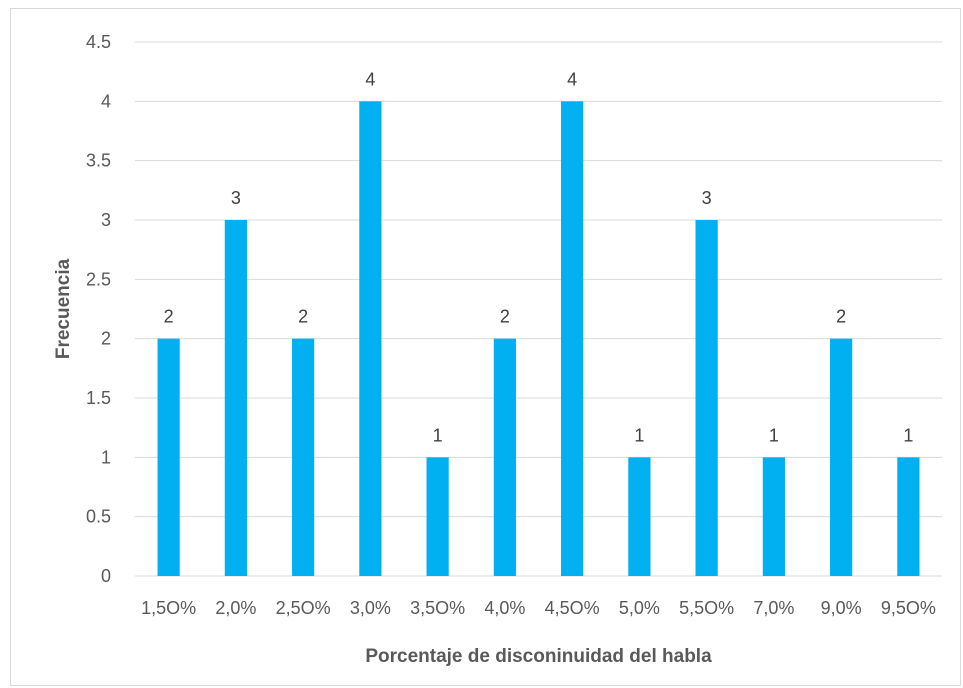 This screenshot has width=963, height=688. Describe the element at coordinates (106, 220) in the screenshot. I see `y-tick-label: 3` at that location.